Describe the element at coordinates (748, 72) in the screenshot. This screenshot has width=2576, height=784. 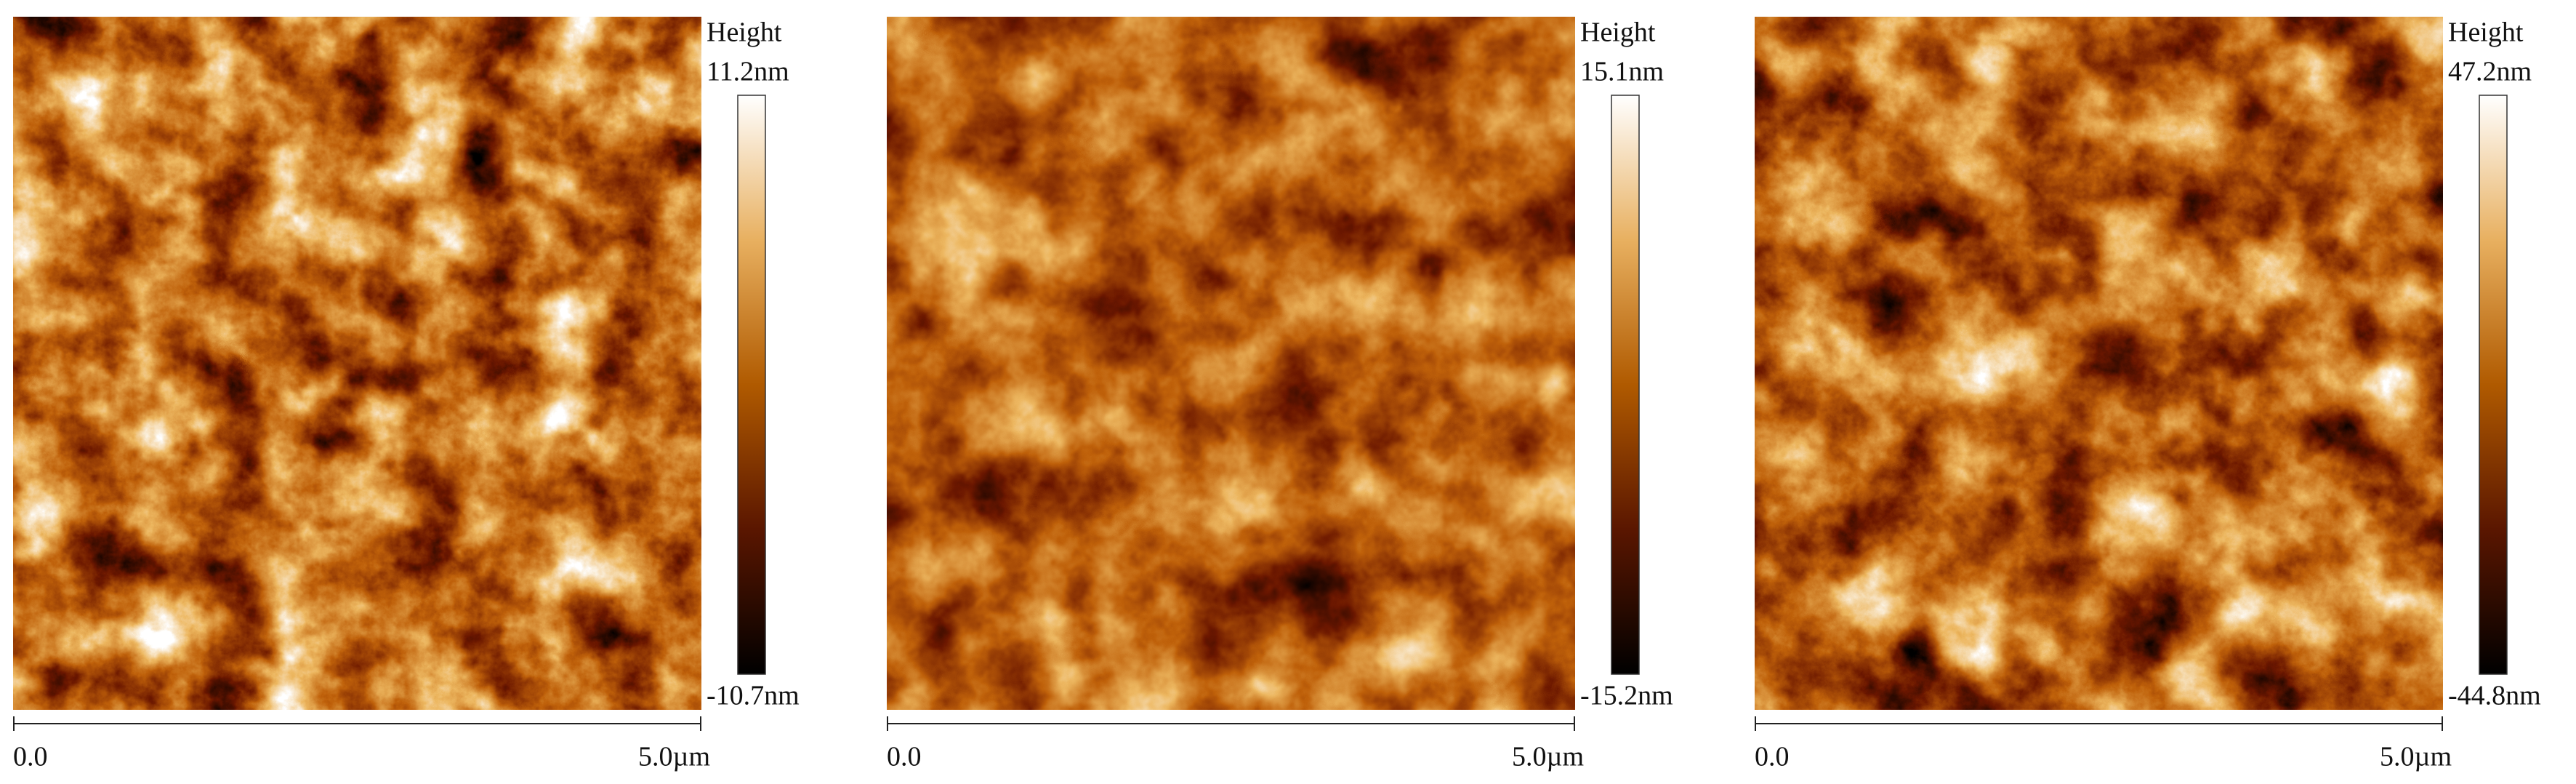
I see `colorbar-max: 11.2nm` at that location.